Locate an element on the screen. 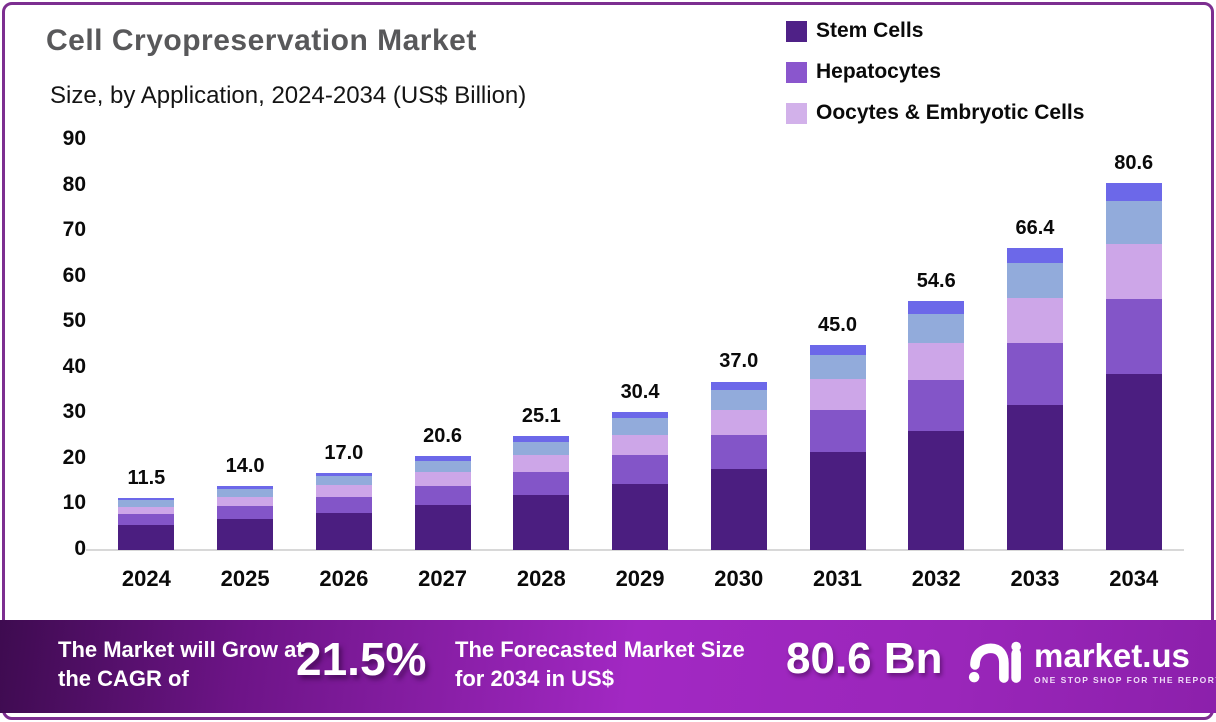 This screenshot has height=722, width=1216. bar-column-2033: 66.4 is located at coordinates (1035, 345).